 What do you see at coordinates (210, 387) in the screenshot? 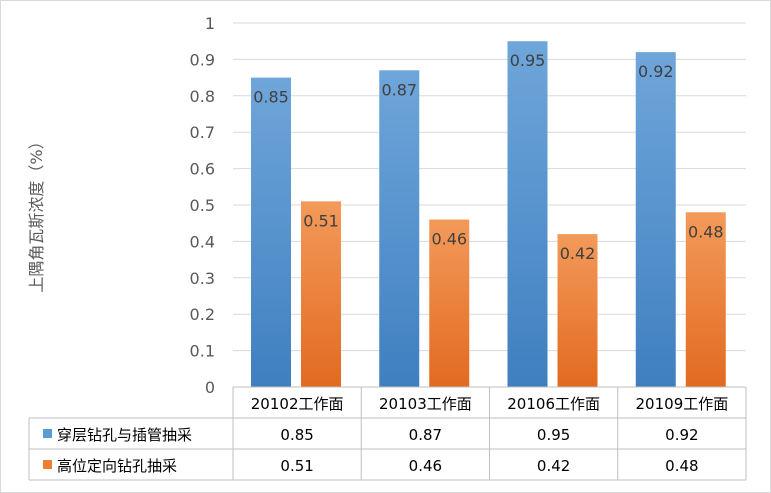
I see `y-tick-label: 0` at bounding box center [210, 387].